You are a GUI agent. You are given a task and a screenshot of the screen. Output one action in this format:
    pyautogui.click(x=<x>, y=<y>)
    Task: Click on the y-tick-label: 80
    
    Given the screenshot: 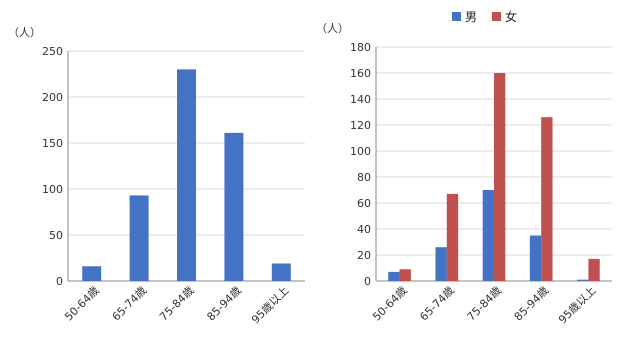 What is the action you would take?
    pyautogui.click(x=364, y=177)
    